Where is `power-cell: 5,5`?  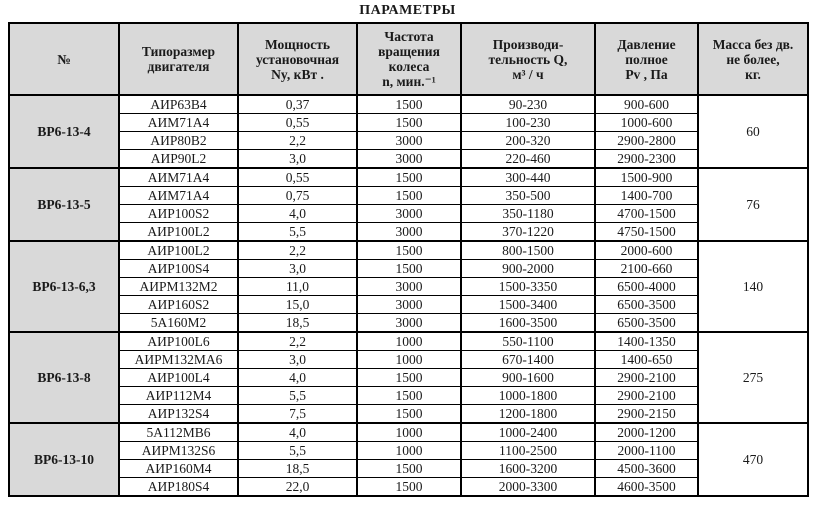 power-cell: 5,5 is located at coordinates (297, 450).